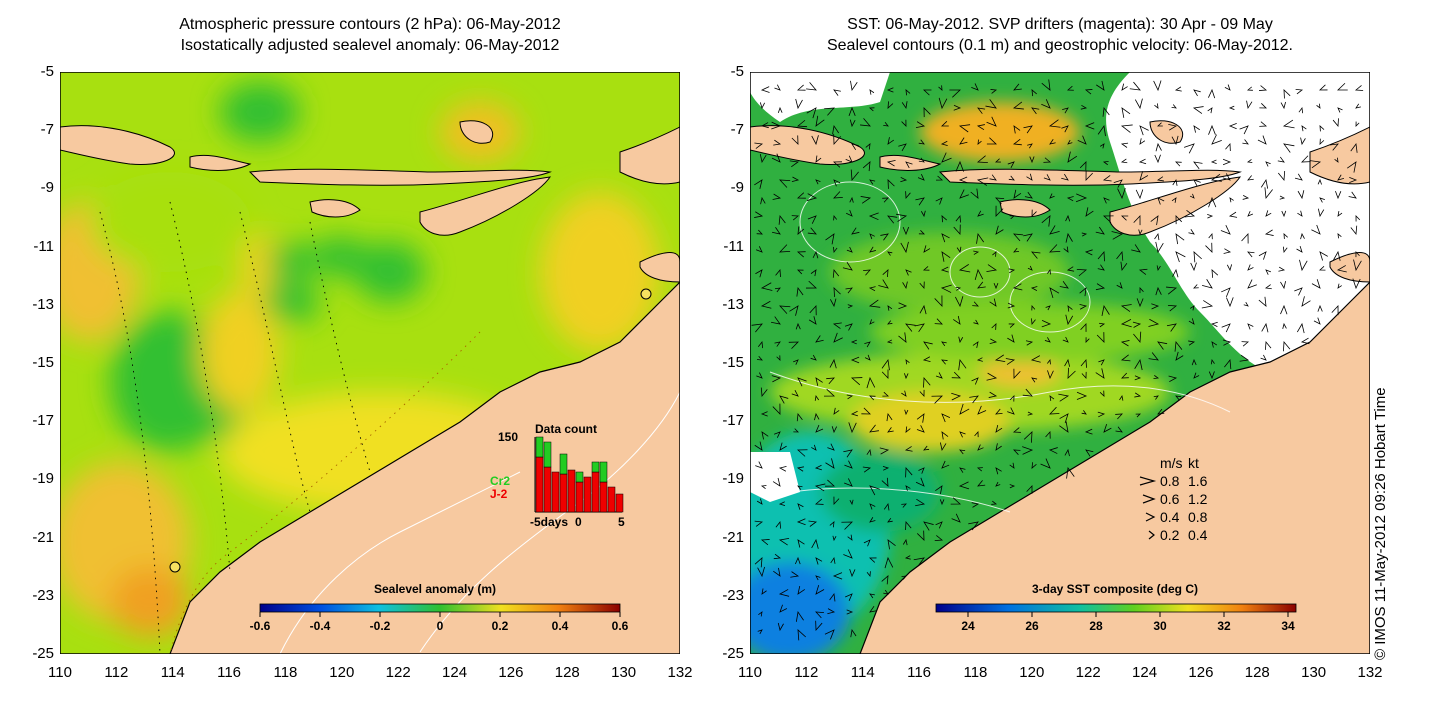  Describe the element at coordinates (1145, 672) in the screenshot. I see `x-tick-label: 124` at that location.